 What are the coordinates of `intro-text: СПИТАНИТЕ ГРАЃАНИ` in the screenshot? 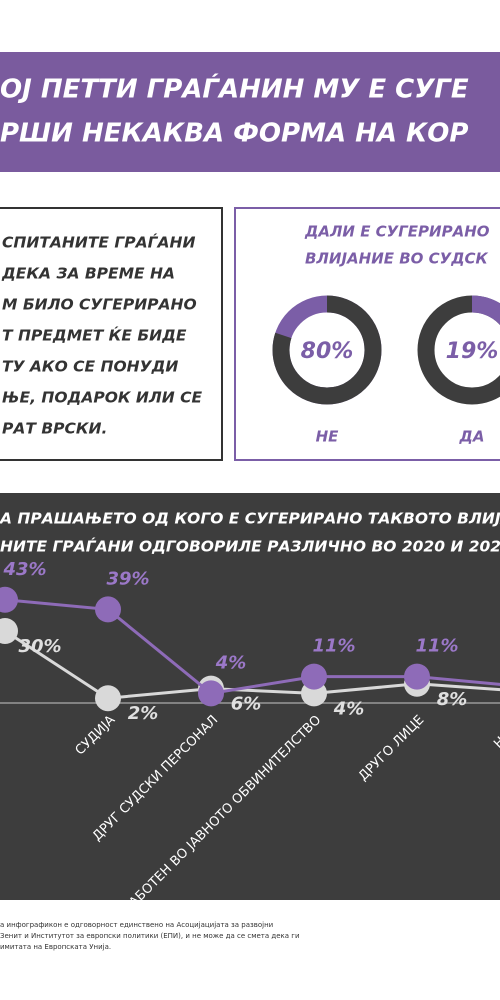 It's located at (98, 242).